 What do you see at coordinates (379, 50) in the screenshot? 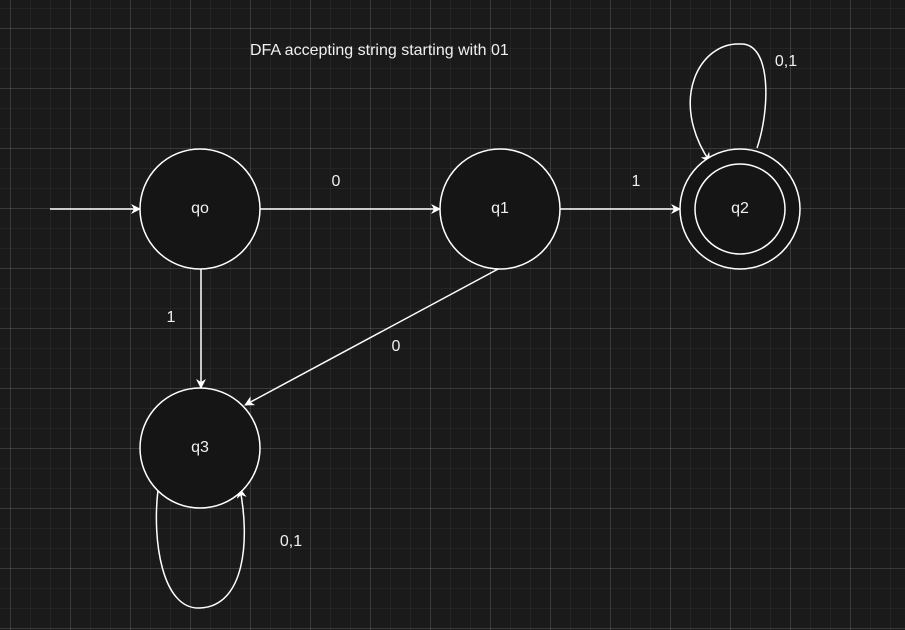
I see `diagram-title: DFA accepting string starting with 01` at bounding box center [379, 50].